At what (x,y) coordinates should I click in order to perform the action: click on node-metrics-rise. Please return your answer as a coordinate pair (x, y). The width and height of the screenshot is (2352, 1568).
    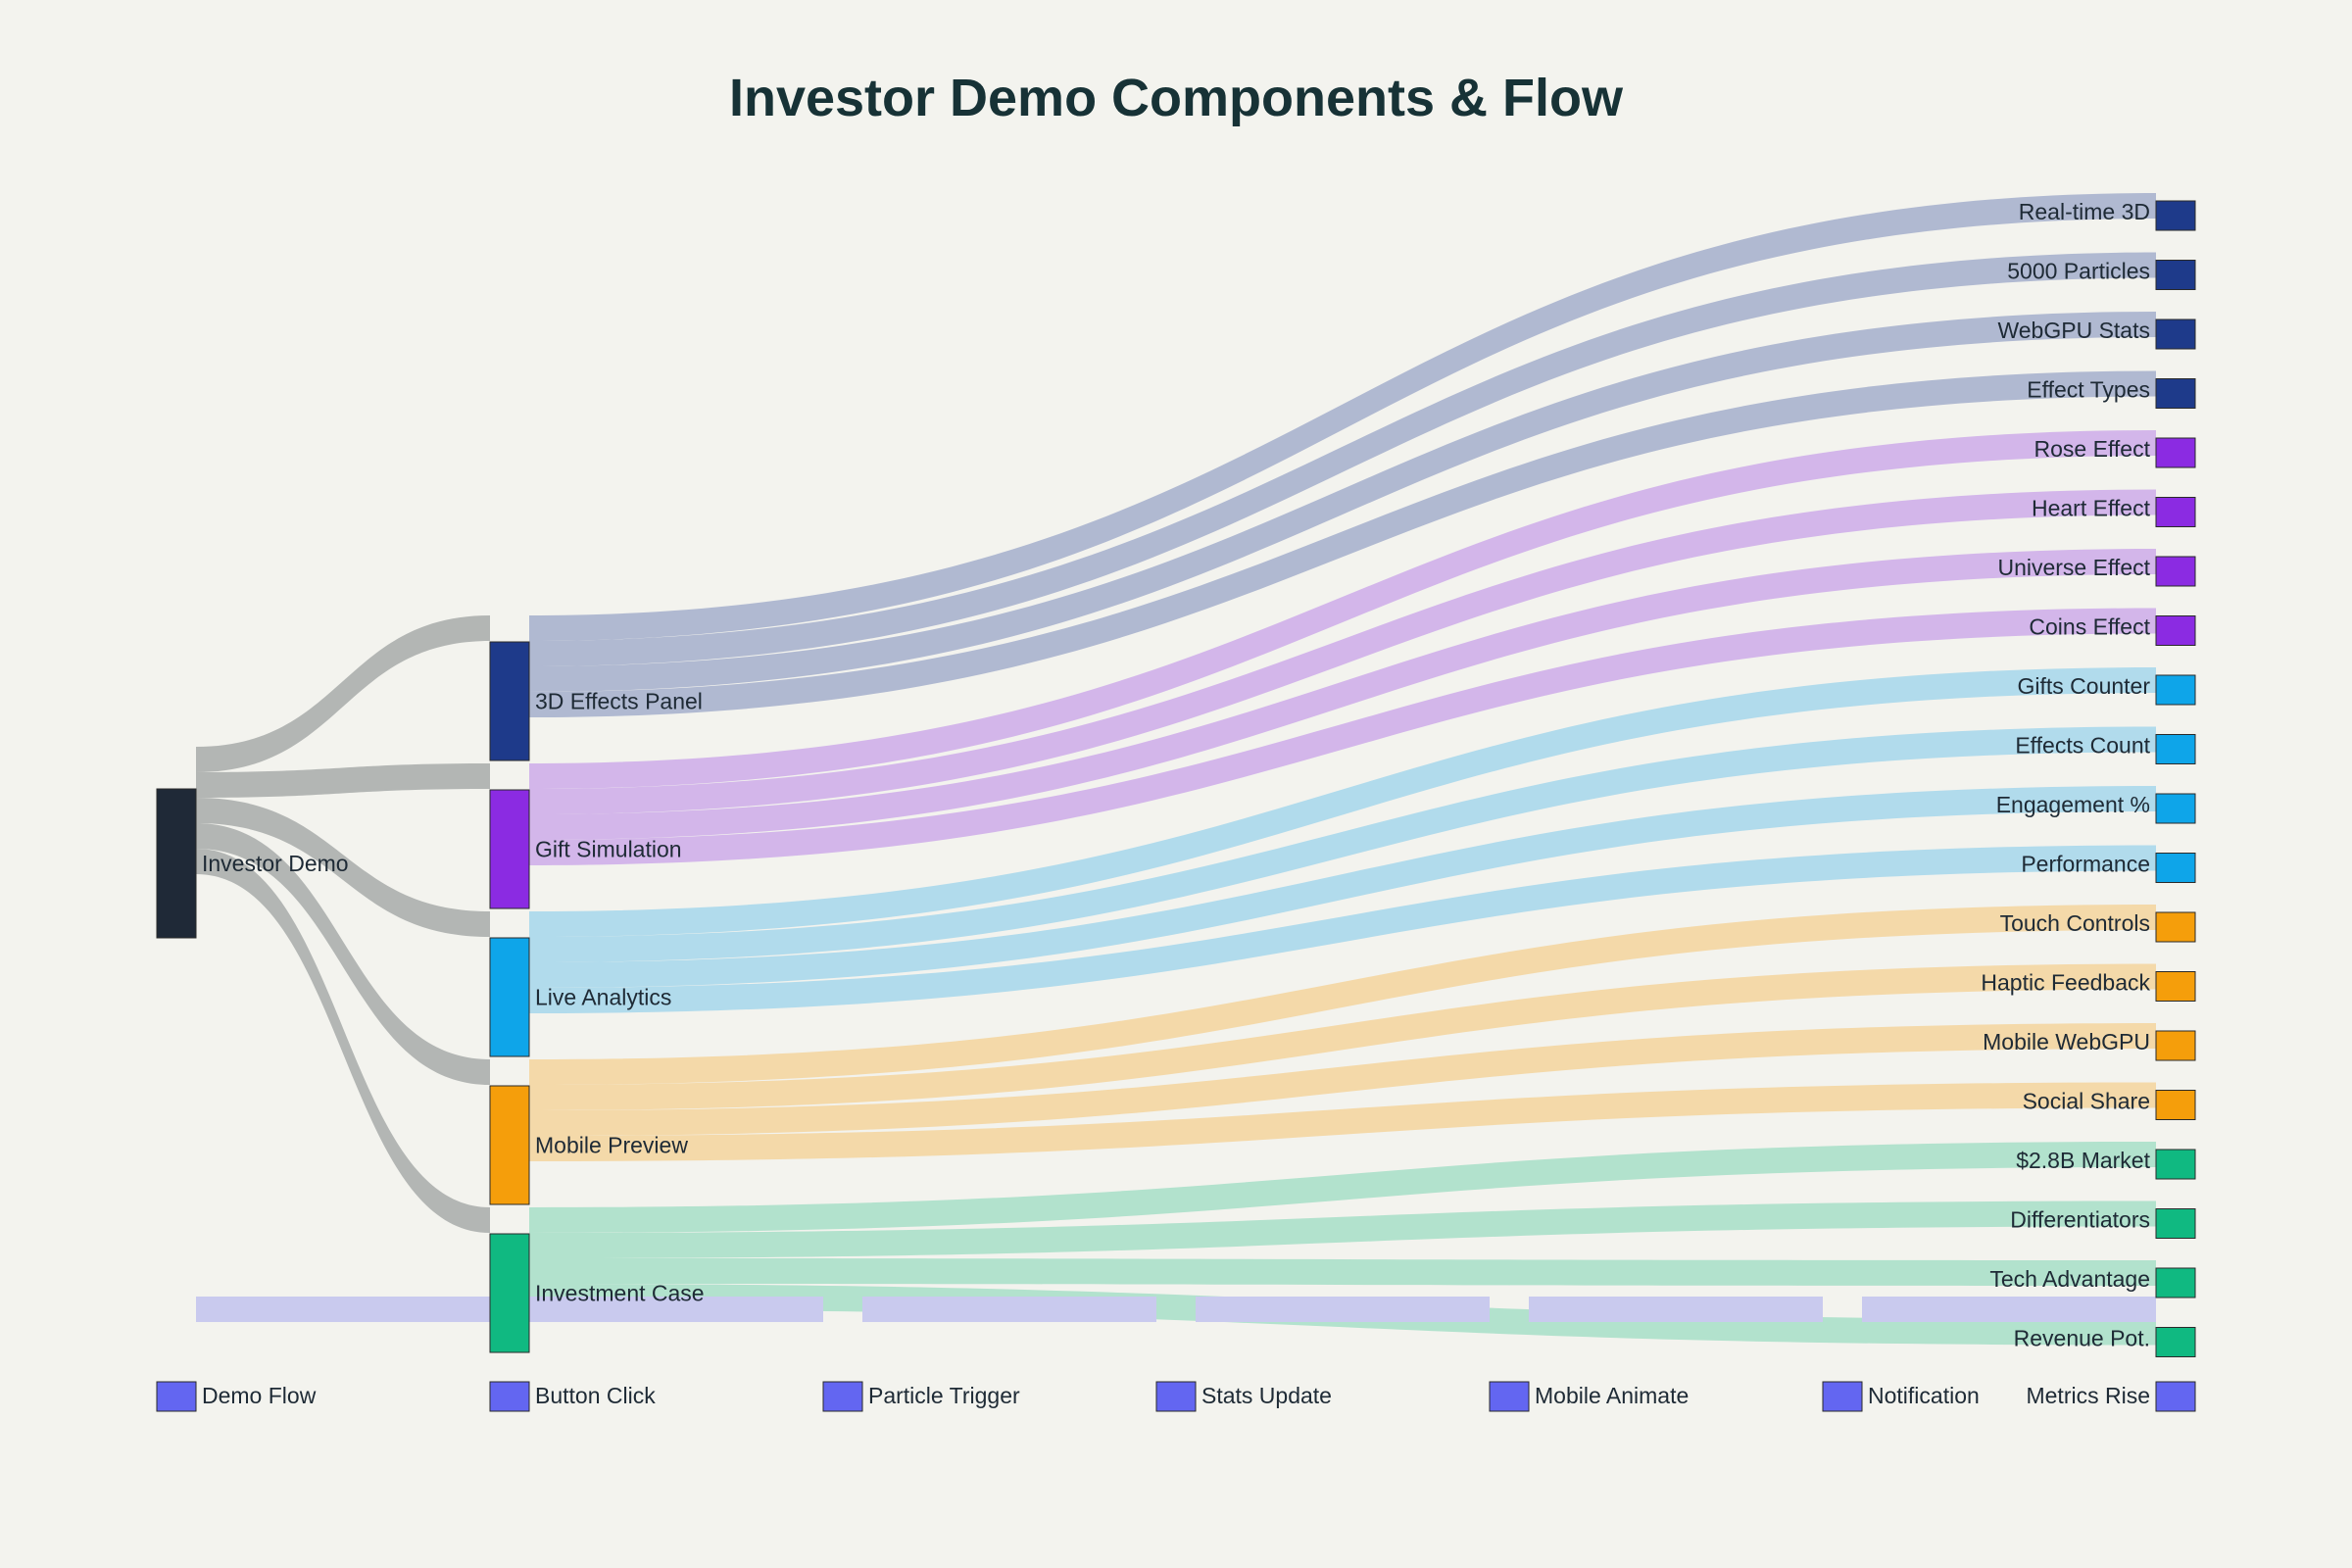
    Looking at the image, I should click on (2175, 1396).